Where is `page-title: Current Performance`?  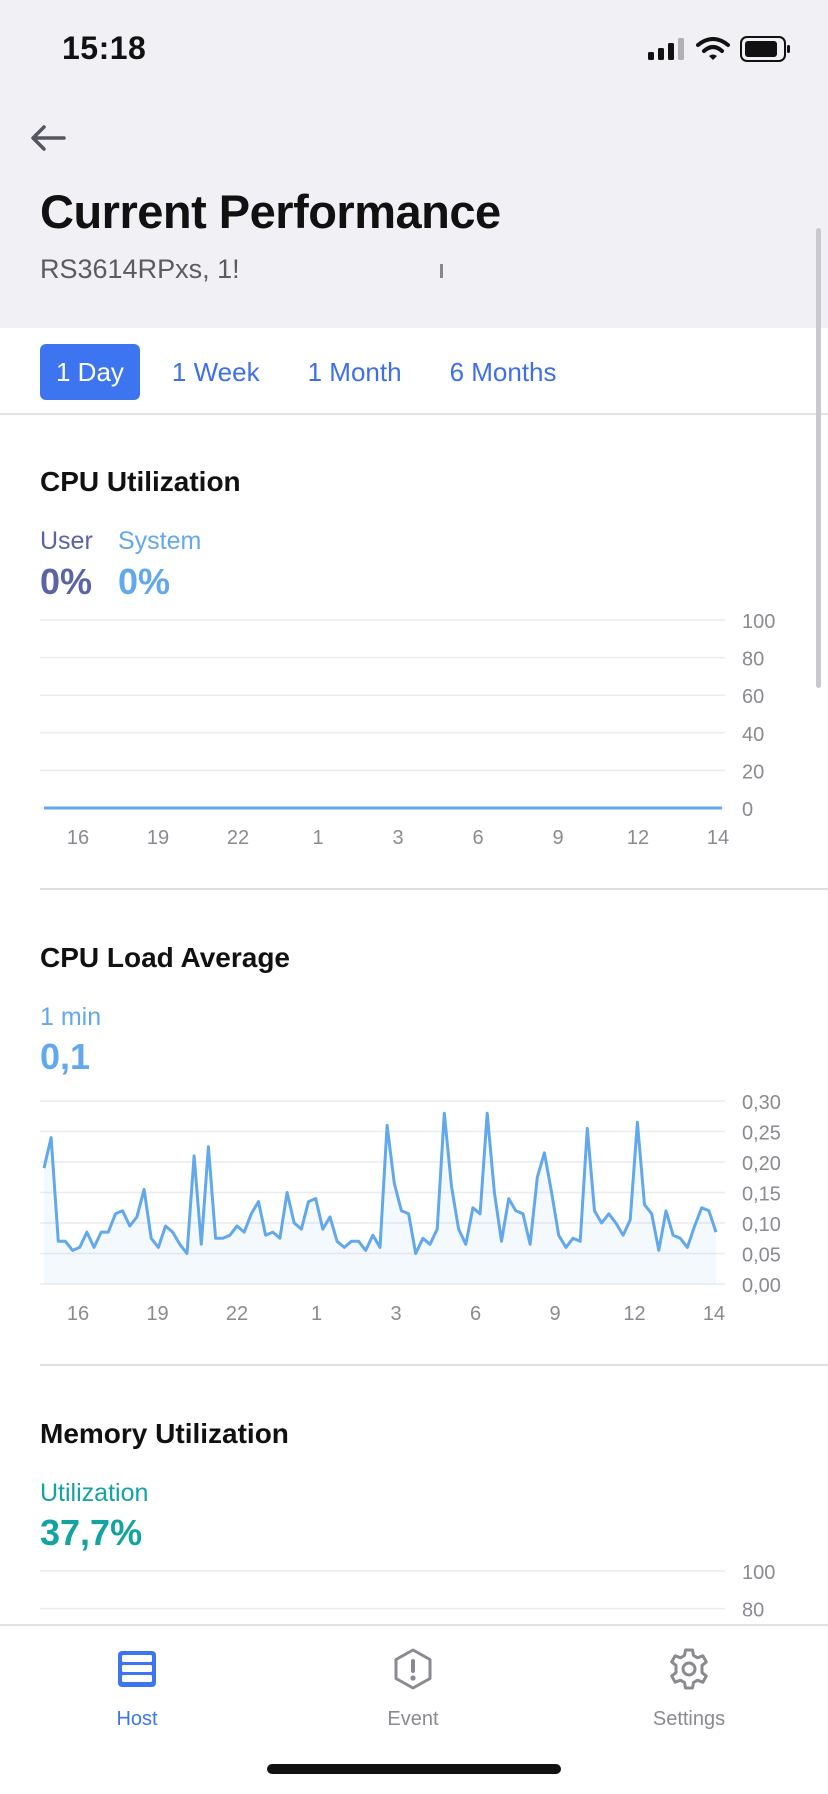
page-title: Current Performance is located at coordinates (270, 211).